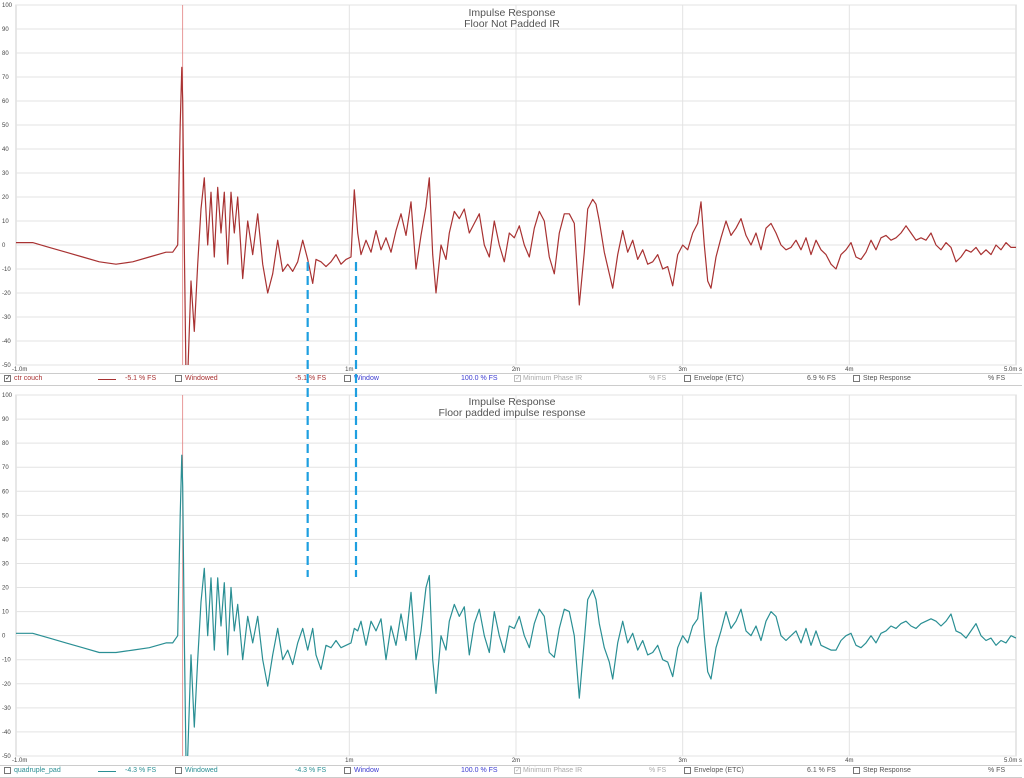 The width and height of the screenshot is (1024, 778). I want to click on series-visible-checkbox, so click(7, 770).